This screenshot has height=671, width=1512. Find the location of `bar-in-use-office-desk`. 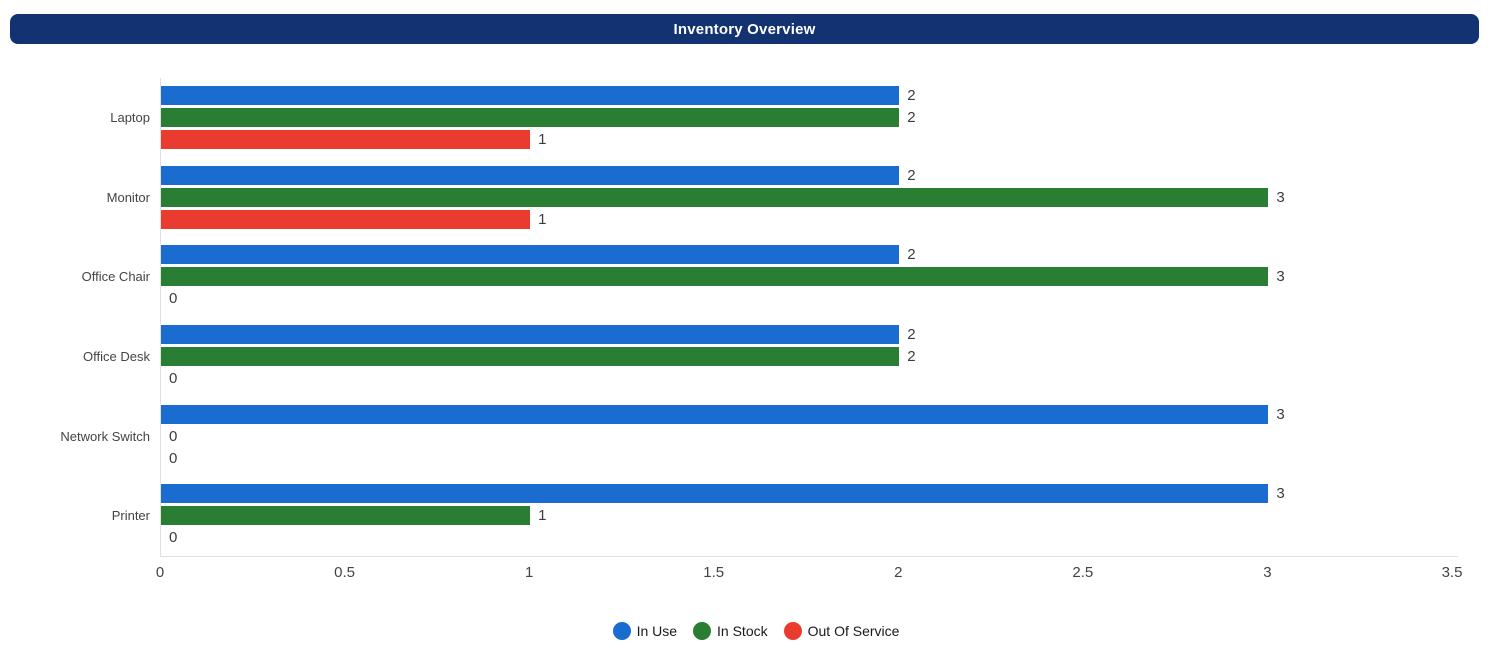

bar-in-use-office-desk is located at coordinates (530, 334).